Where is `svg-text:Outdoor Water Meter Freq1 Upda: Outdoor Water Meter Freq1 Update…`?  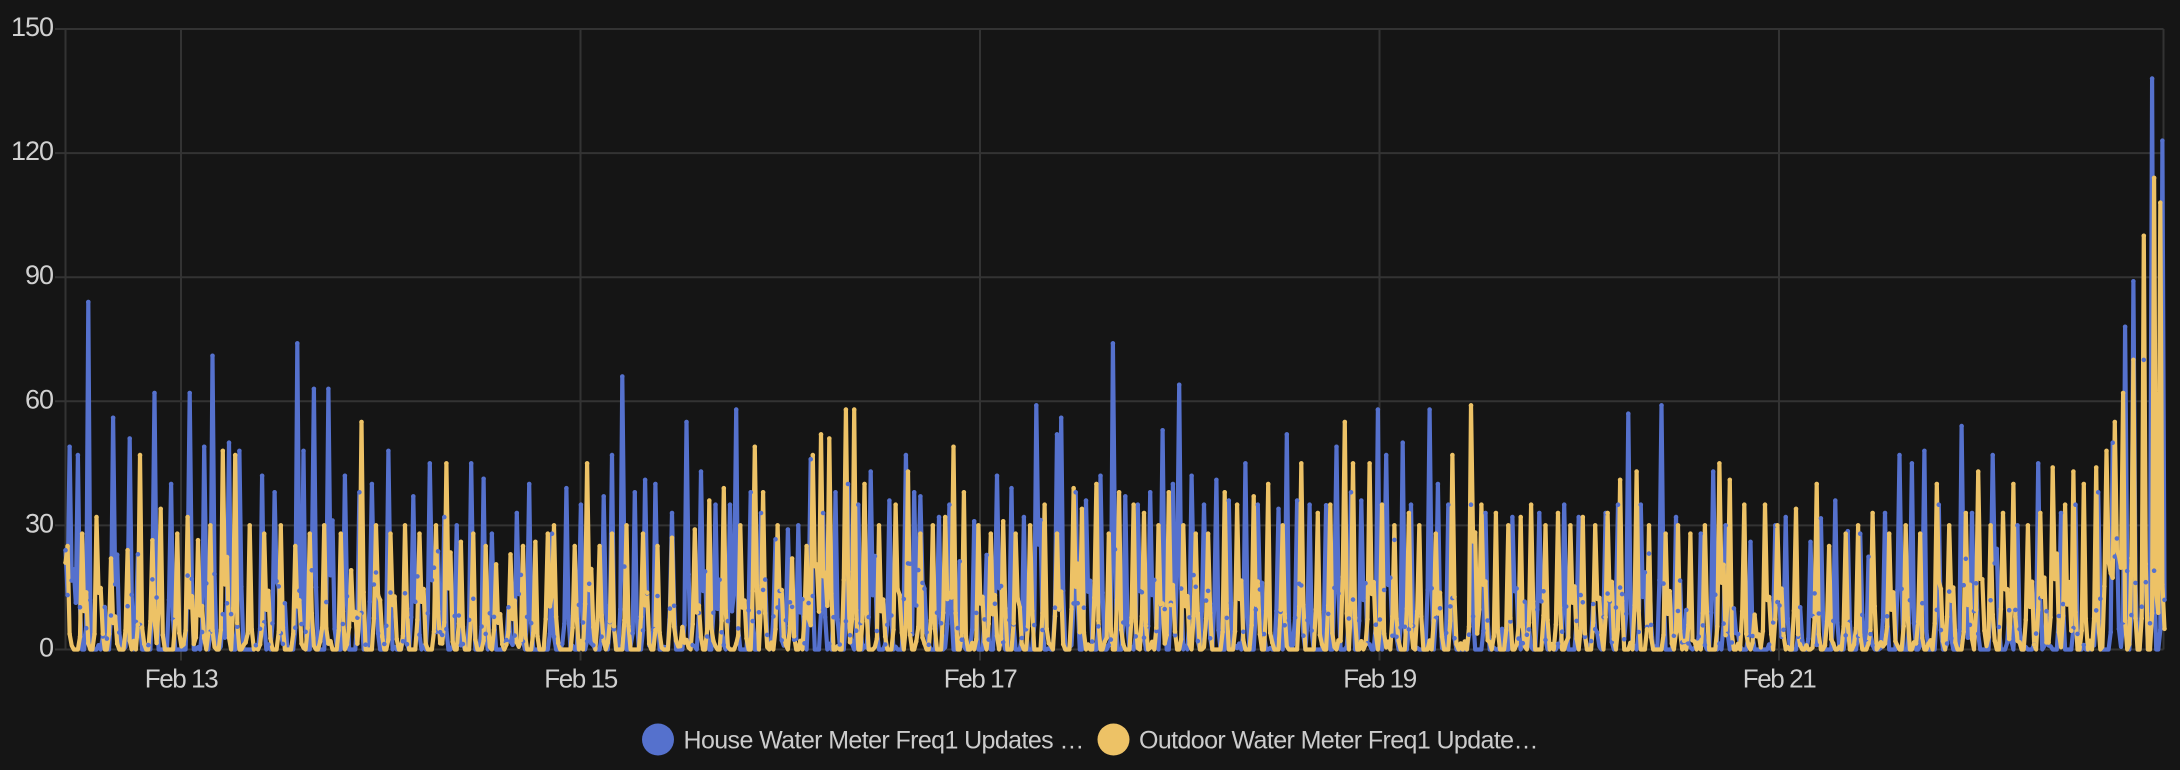
svg-text:Outdoor Water Meter Freq1 Upda: Outdoor Water Meter Freq1 Update… is located at coordinates (1338, 741).